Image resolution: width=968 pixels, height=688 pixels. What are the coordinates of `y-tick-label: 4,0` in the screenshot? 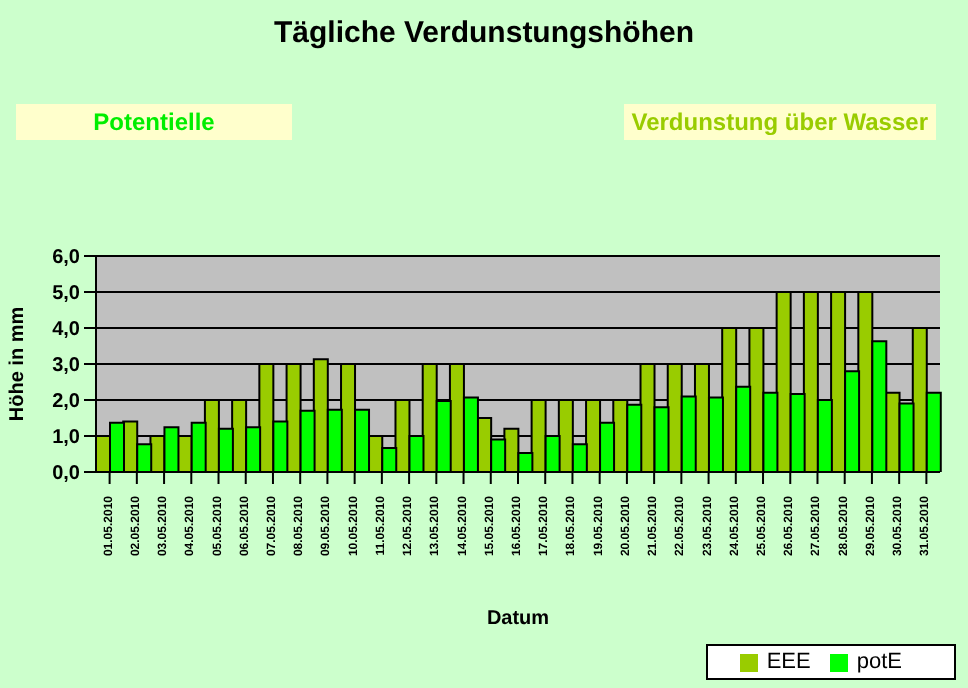 It's located at (66, 330).